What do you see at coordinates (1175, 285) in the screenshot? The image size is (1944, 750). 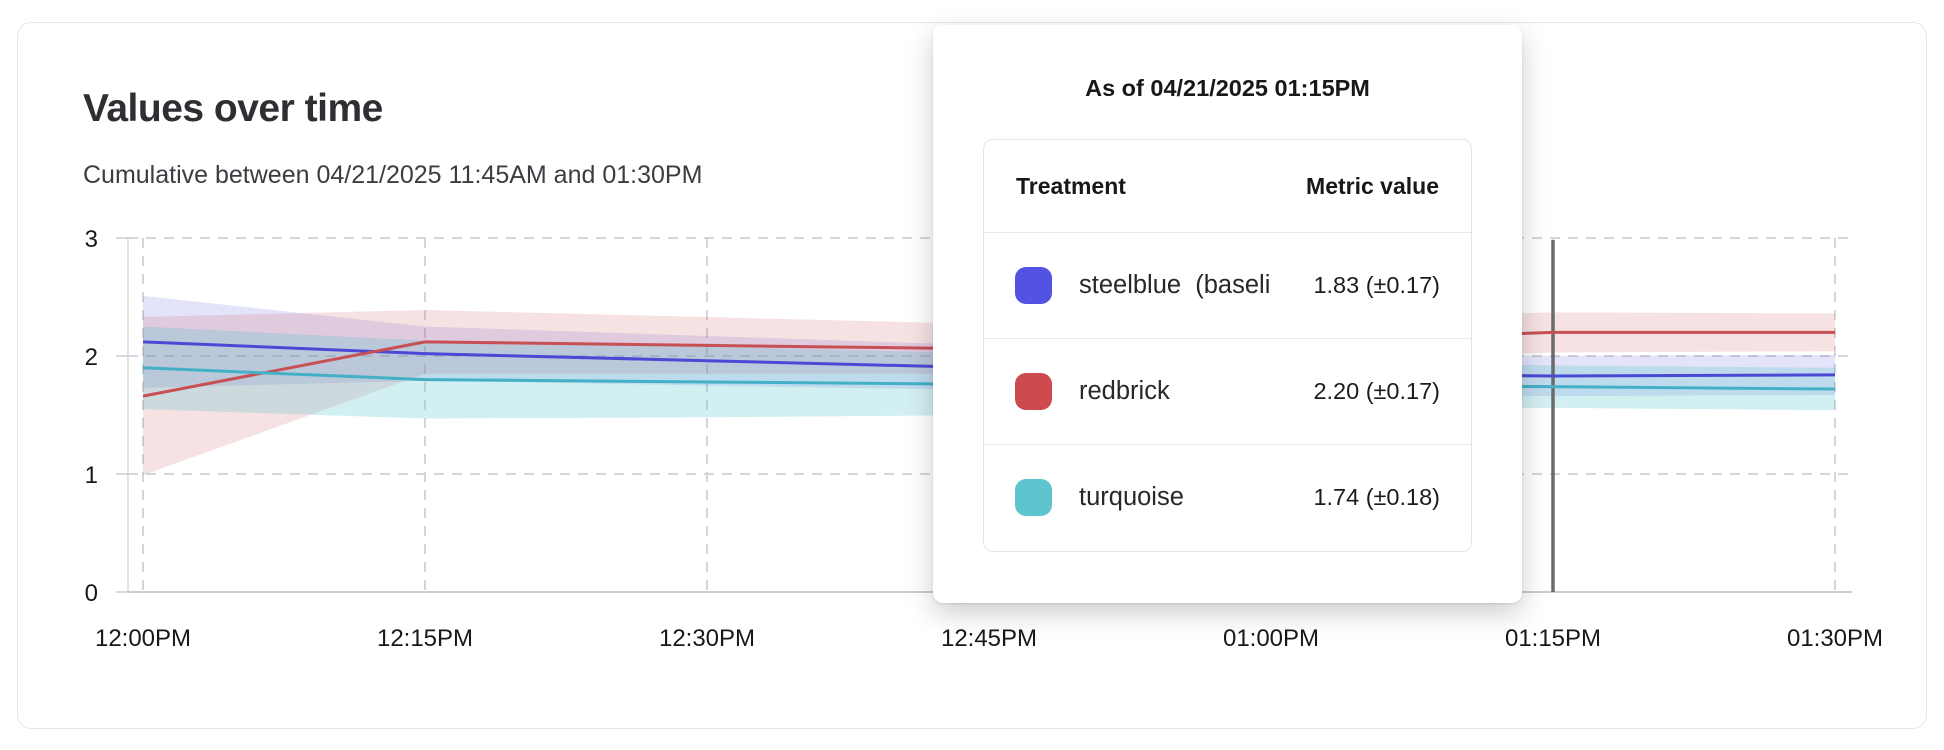 I see `series-label: steelblue (baseli` at bounding box center [1175, 285].